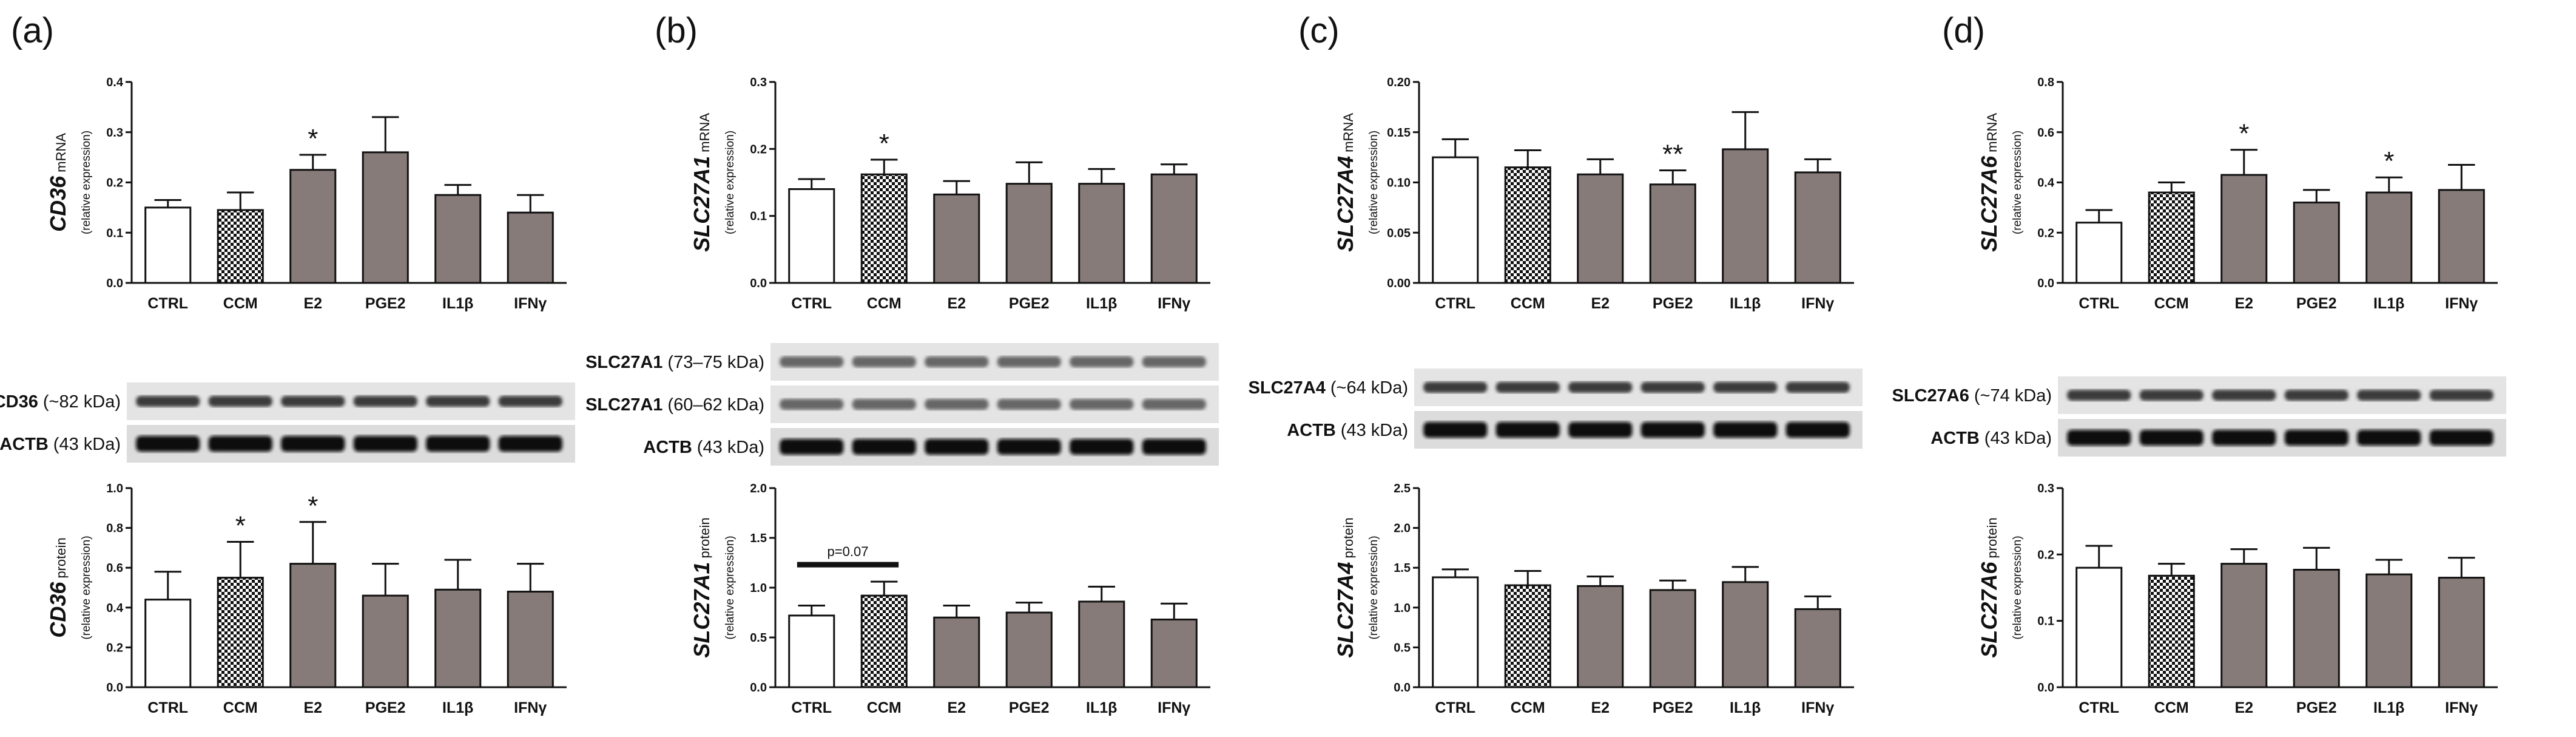 Image resolution: width=2576 pixels, height=737 pixels. I want to click on y-tick-label: 1.5, so click(1402, 568).